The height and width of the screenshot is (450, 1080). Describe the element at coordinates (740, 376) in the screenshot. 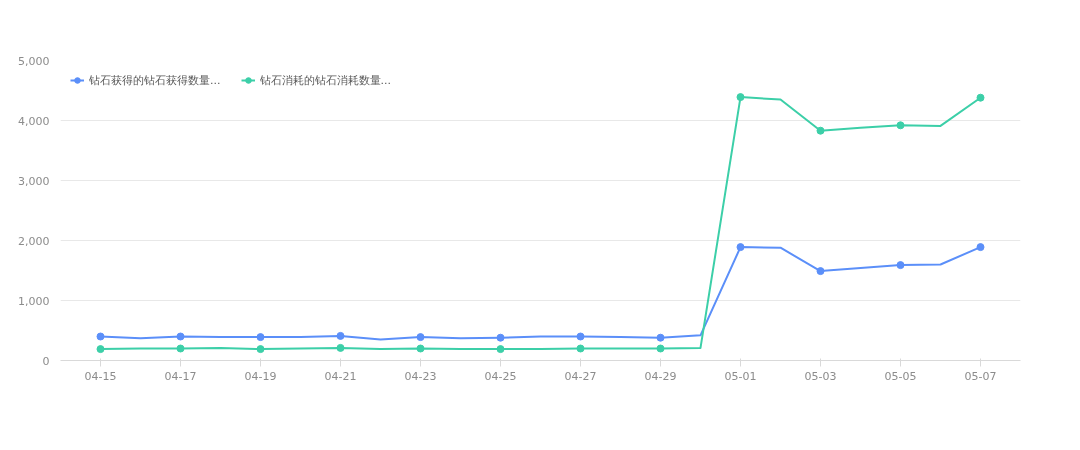

I see `x-tick-label: 05-01` at that location.